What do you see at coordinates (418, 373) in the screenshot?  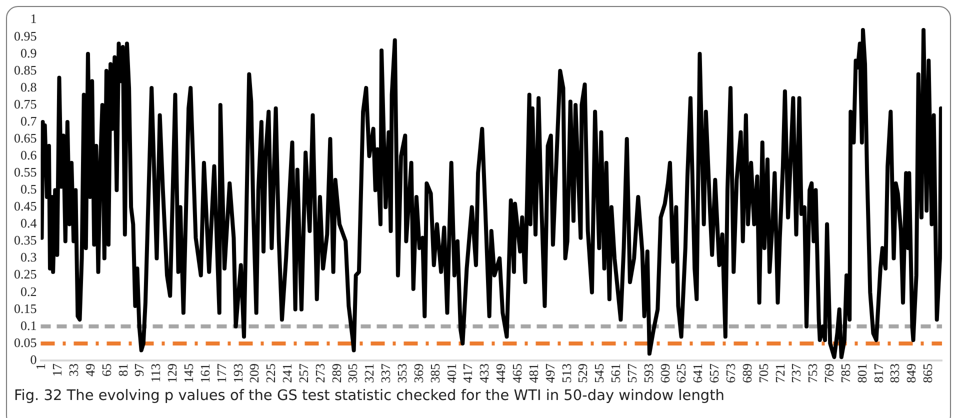 I see `x-tick-label: 369` at bounding box center [418, 373].